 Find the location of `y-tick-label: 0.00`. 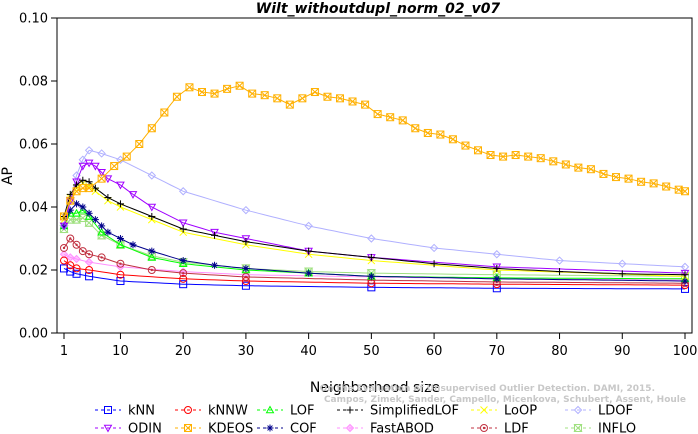

y-tick-label: 0.00 is located at coordinates (33, 334).